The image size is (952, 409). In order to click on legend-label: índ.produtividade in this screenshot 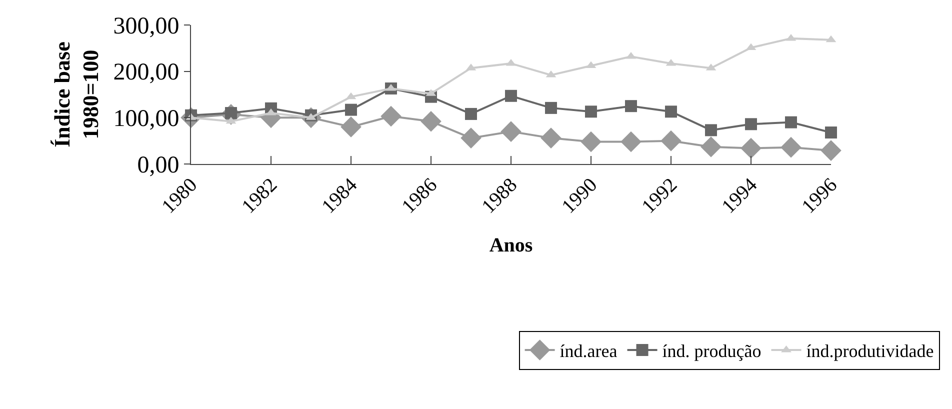, I will do `click(870, 351)`.